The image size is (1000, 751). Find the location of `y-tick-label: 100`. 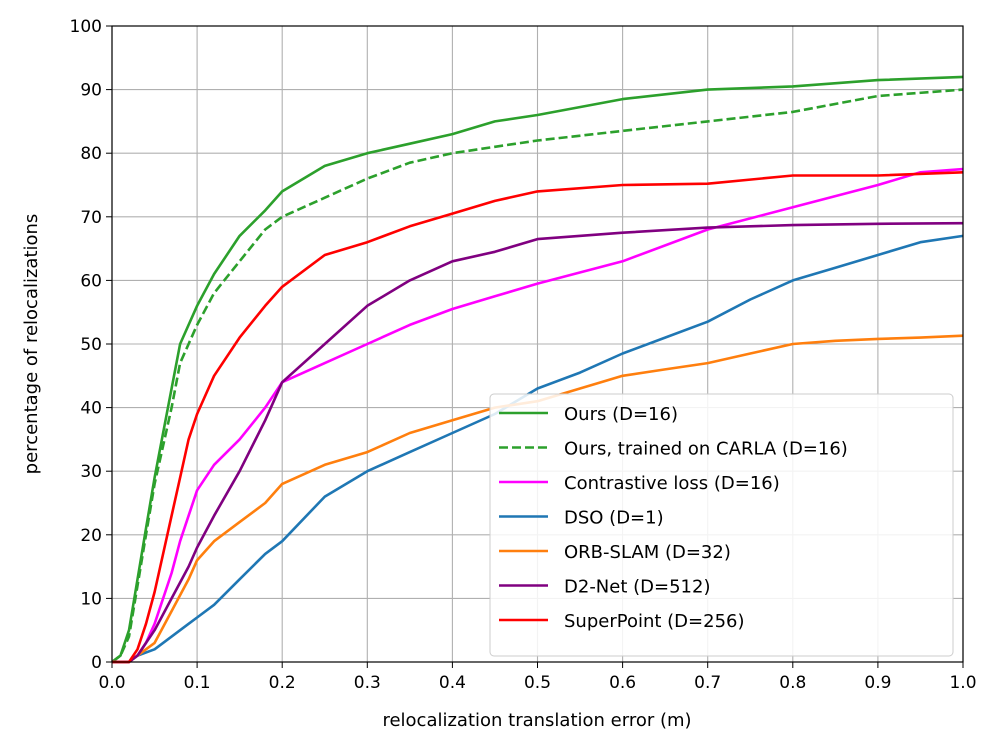

y-tick-label: 100 is located at coordinates (86, 27).